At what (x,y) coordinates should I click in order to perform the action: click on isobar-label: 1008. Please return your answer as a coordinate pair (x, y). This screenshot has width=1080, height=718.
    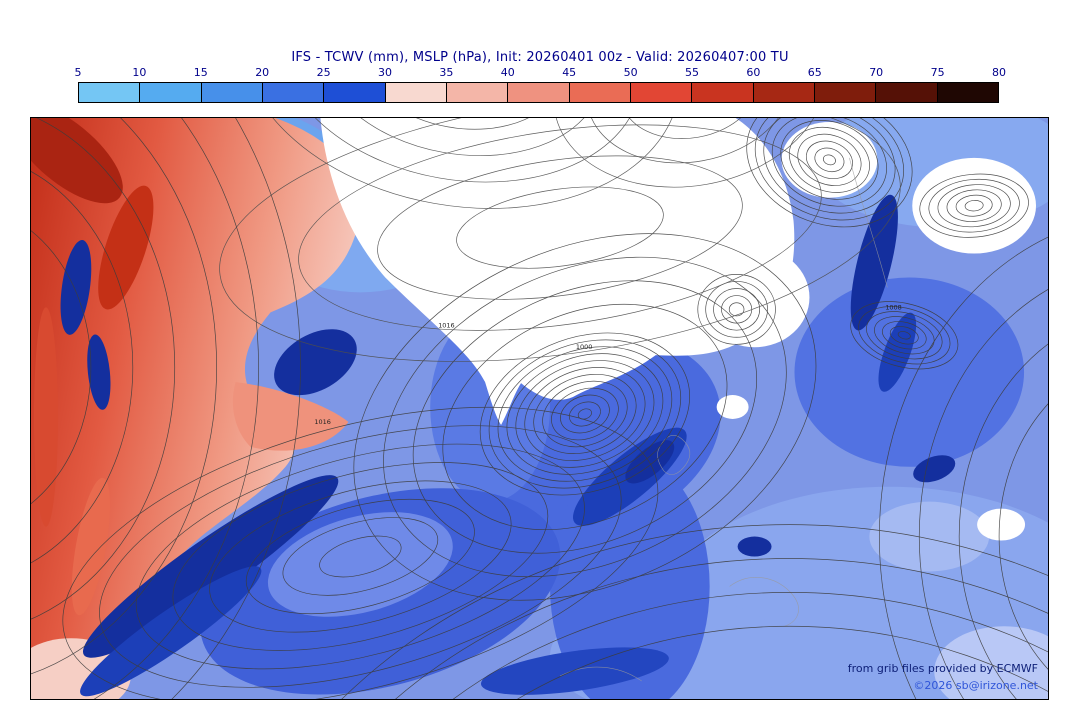
    Looking at the image, I should click on (893, 307).